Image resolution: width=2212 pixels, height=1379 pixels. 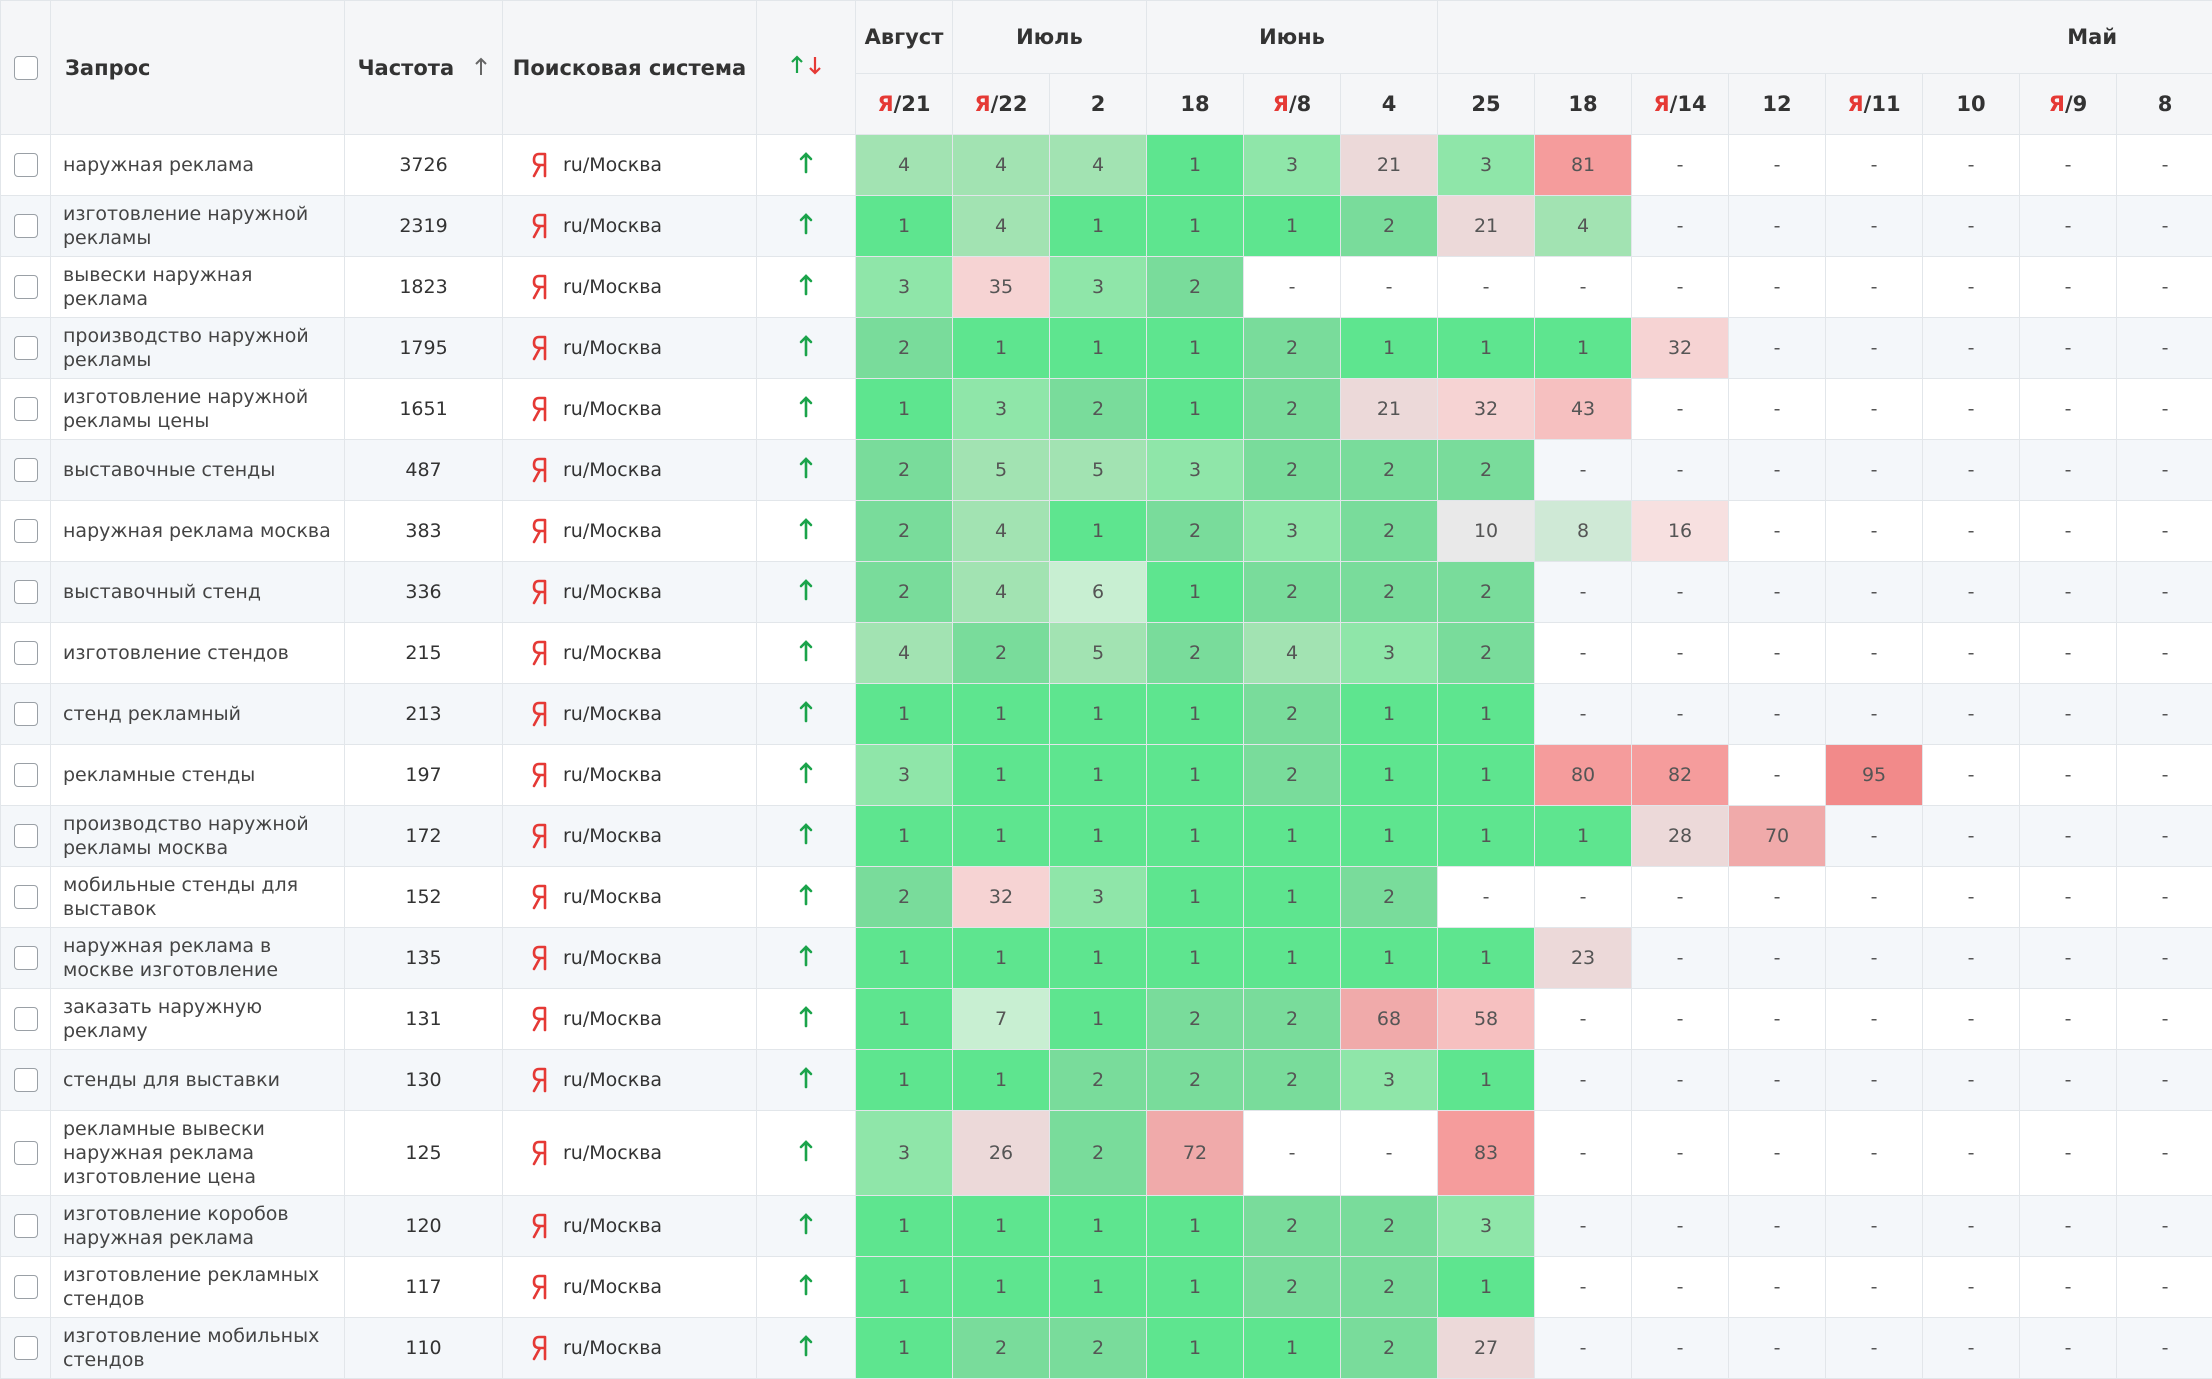 I want to click on frequency-cell: 215, so click(x=424, y=653).